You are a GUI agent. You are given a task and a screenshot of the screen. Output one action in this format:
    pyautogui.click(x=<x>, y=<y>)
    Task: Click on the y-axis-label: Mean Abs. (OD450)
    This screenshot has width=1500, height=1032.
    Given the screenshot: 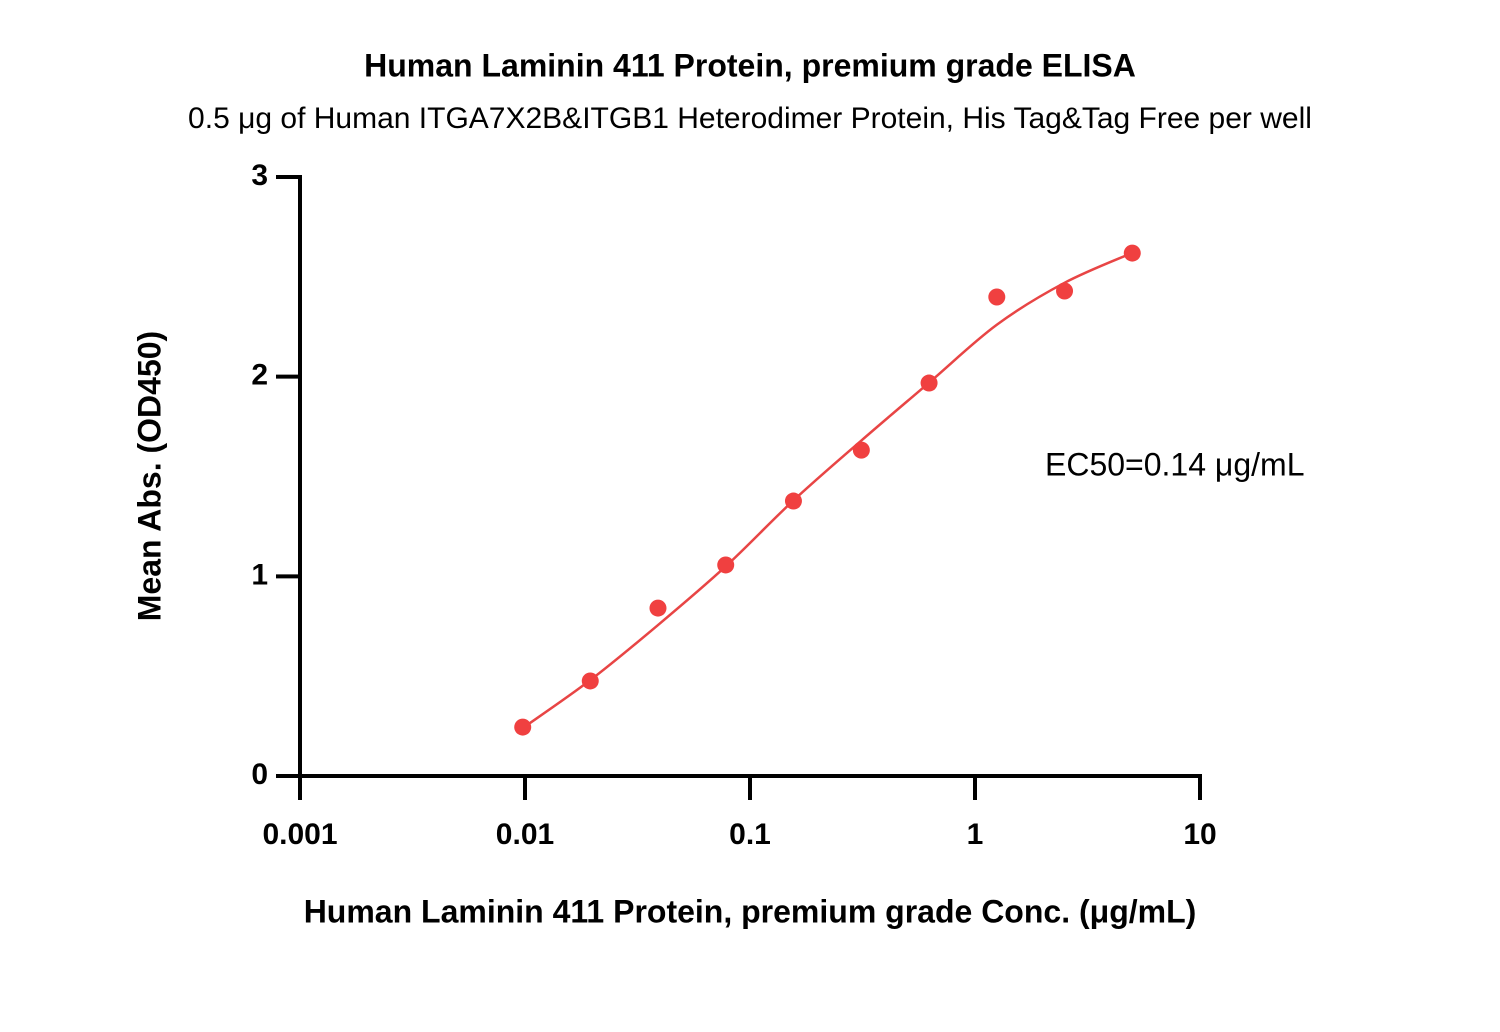 What is the action you would take?
    pyautogui.click(x=149, y=476)
    